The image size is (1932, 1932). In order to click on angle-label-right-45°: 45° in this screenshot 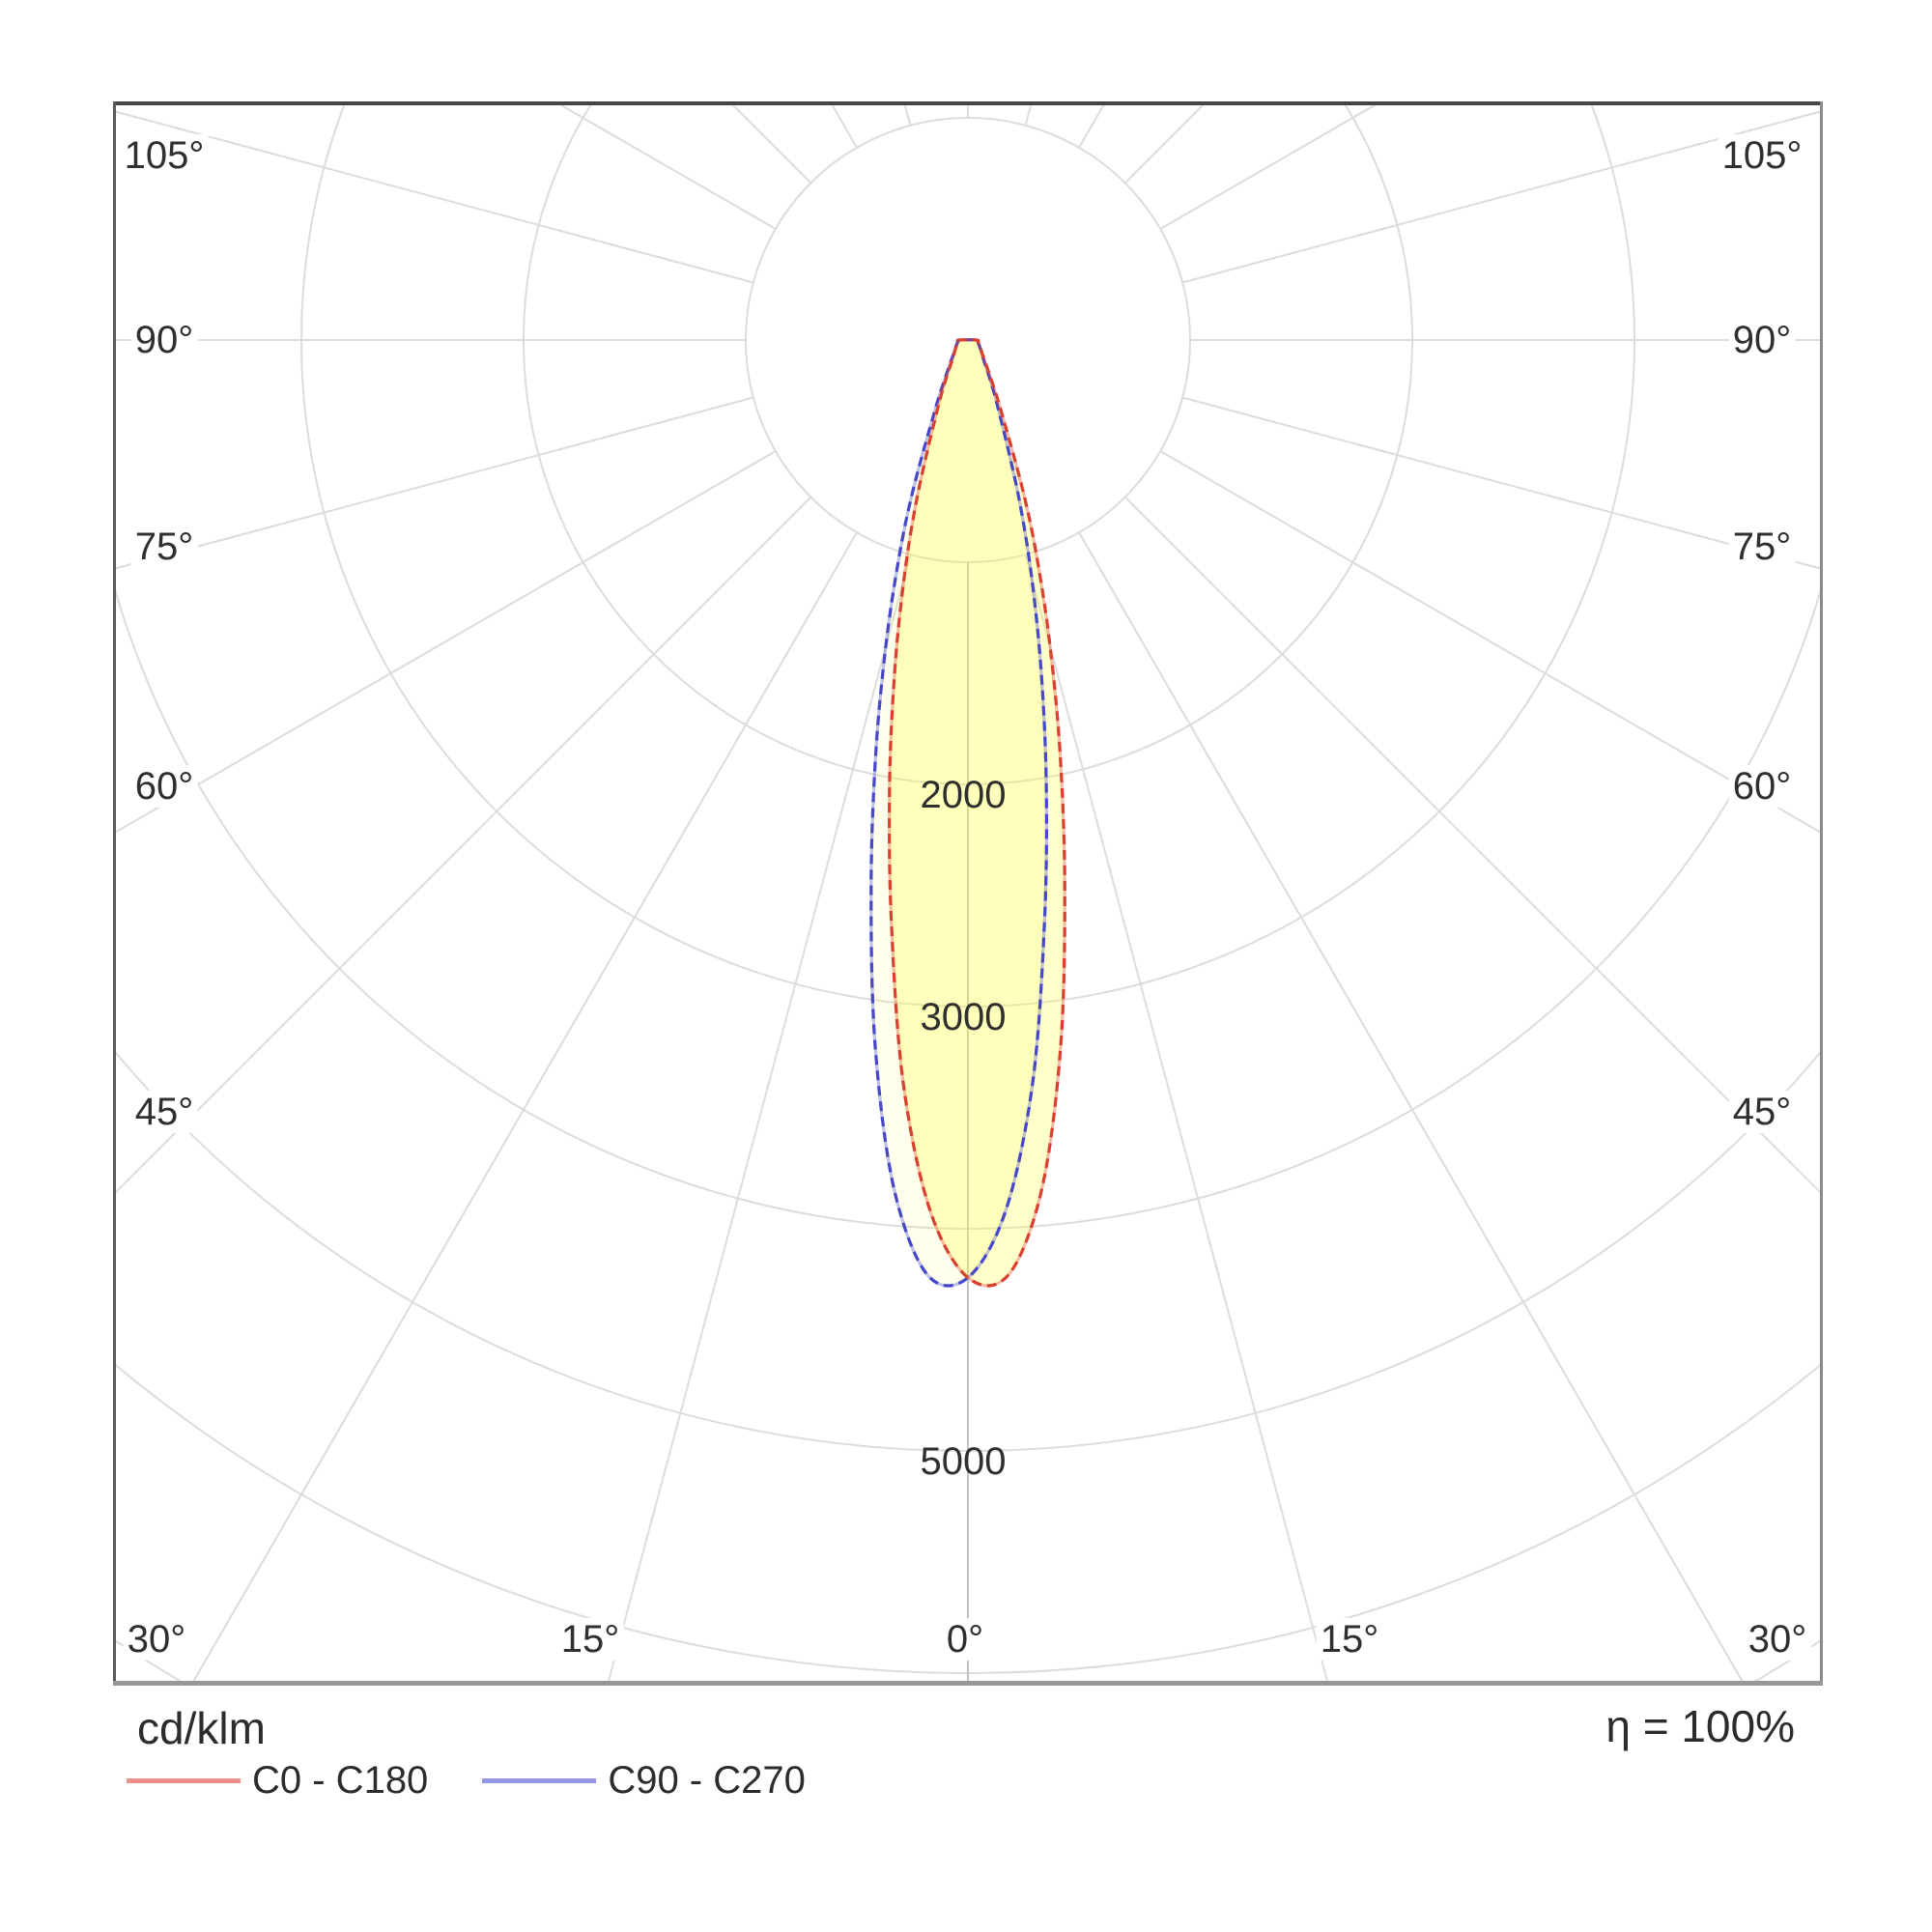, I will do `click(1762, 1112)`.